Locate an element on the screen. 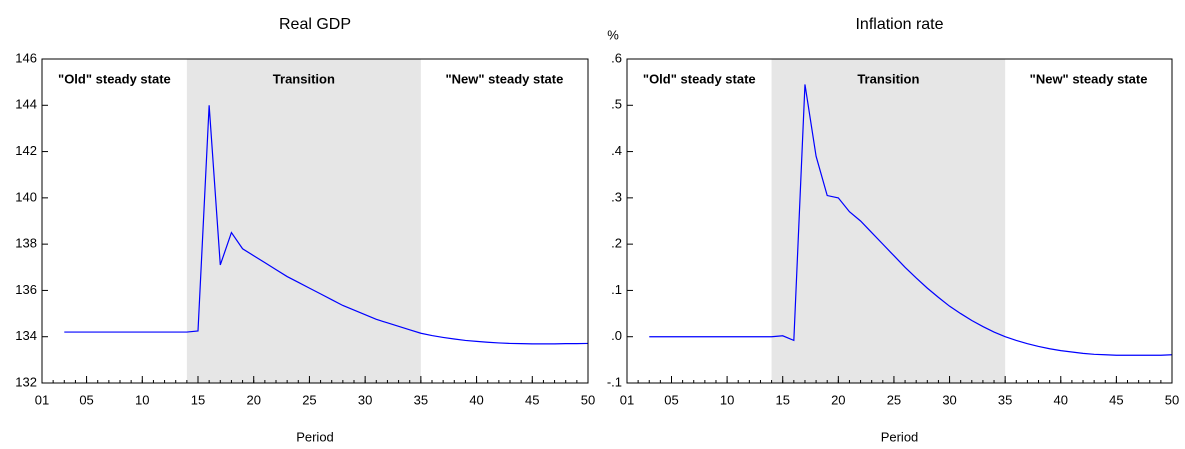  y-tick-label: .1 is located at coordinates (616, 289).